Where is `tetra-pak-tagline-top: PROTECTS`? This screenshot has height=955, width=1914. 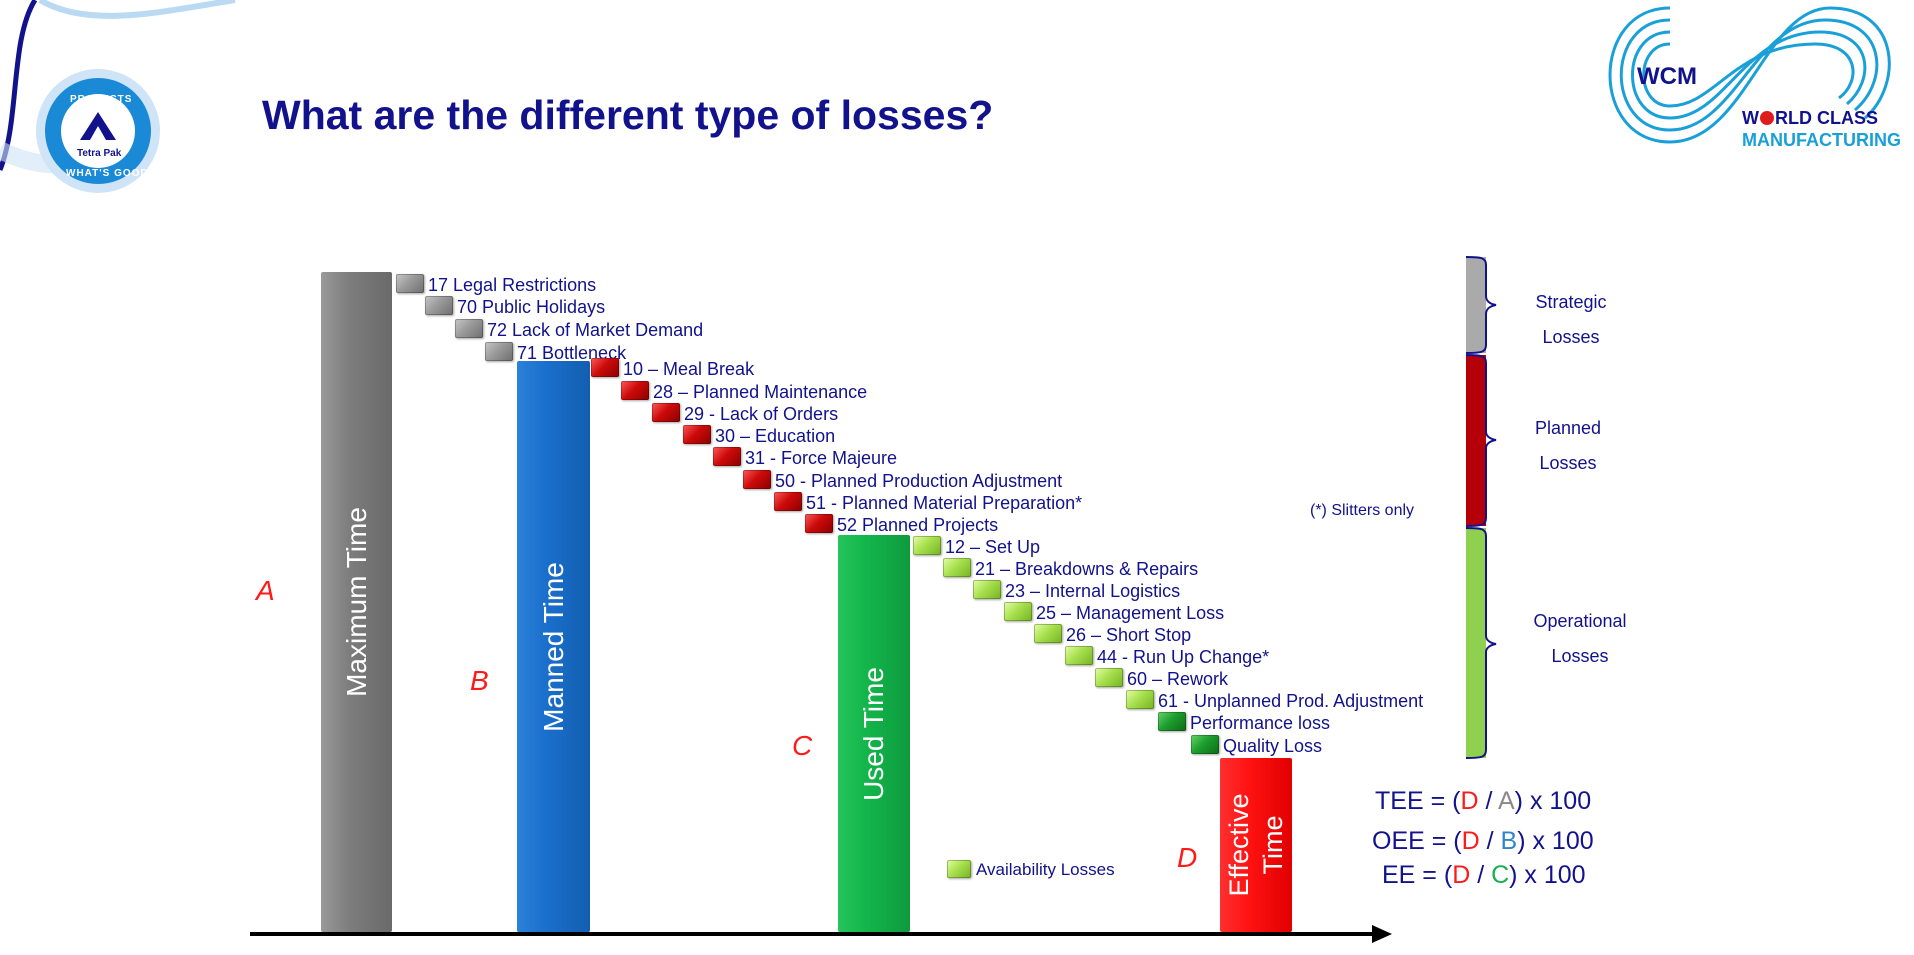
tetra-pak-tagline-top: PROTECTS is located at coordinates (101, 99).